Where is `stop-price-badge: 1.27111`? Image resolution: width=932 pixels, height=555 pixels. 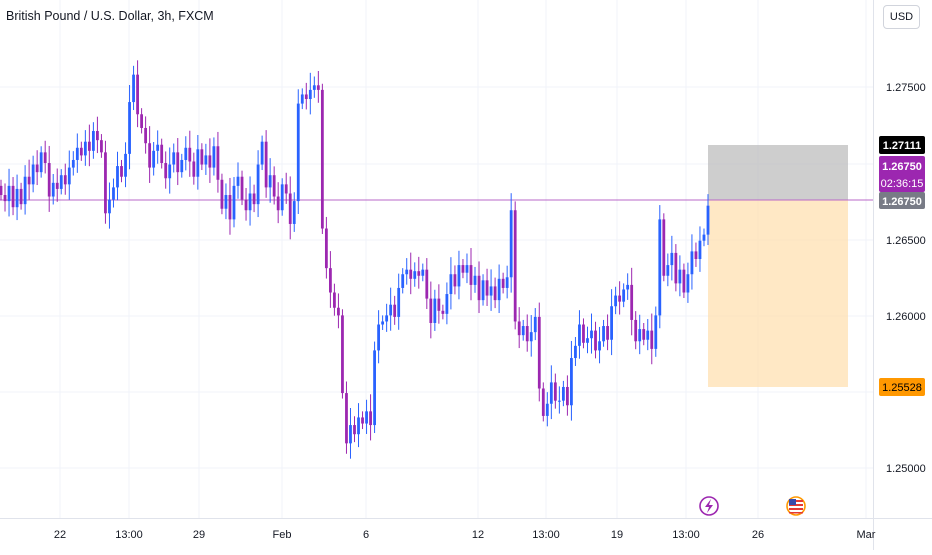
stop-price-badge: 1.27111 is located at coordinates (902, 145).